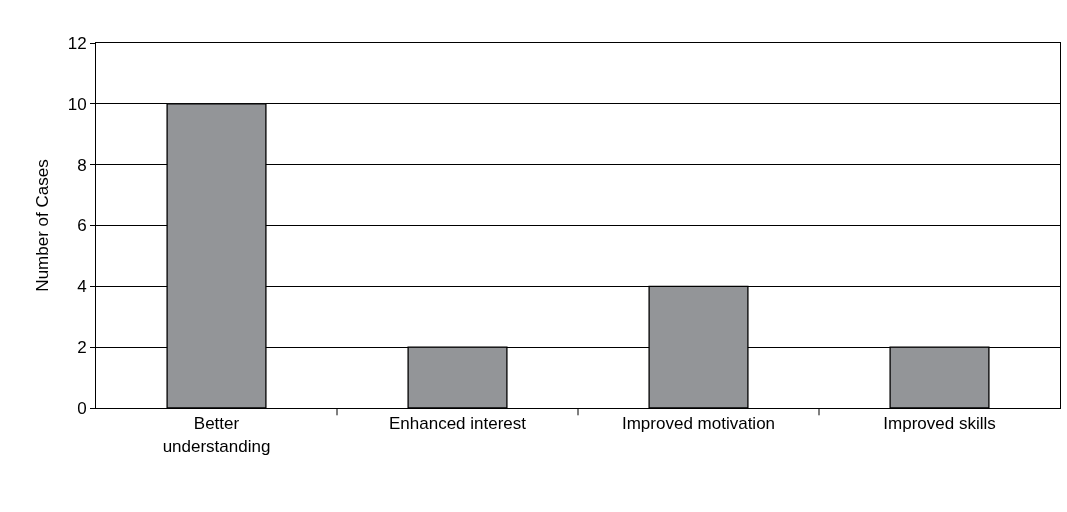  What do you see at coordinates (77, 104) in the screenshot?
I see `y-tick-label: 10` at bounding box center [77, 104].